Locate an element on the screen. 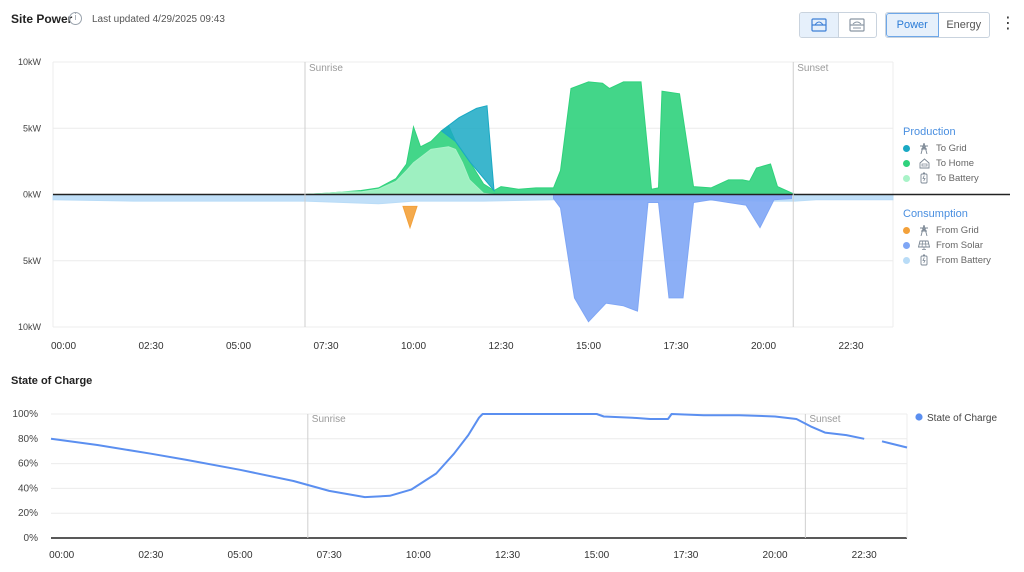  legend-label: To Battery is located at coordinates (957, 178).